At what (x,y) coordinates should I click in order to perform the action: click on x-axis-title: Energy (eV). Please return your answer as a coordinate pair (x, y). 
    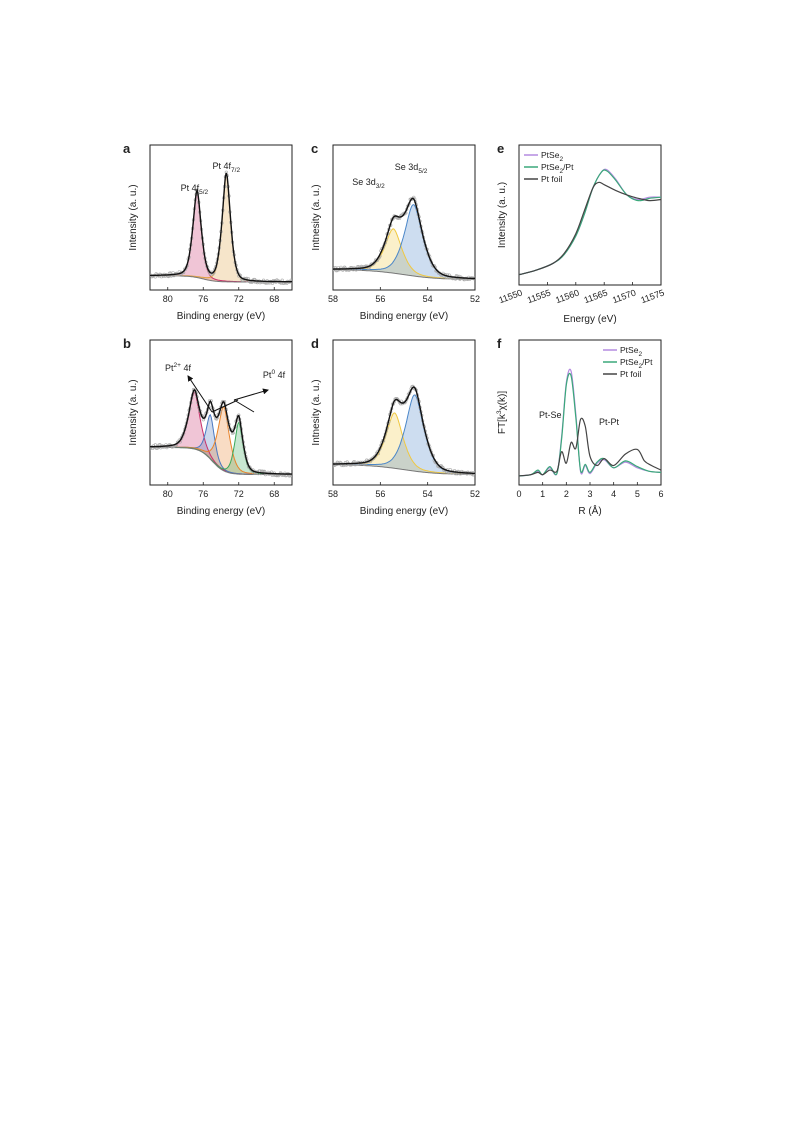
    Looking at the image, I should click on (589, 319).